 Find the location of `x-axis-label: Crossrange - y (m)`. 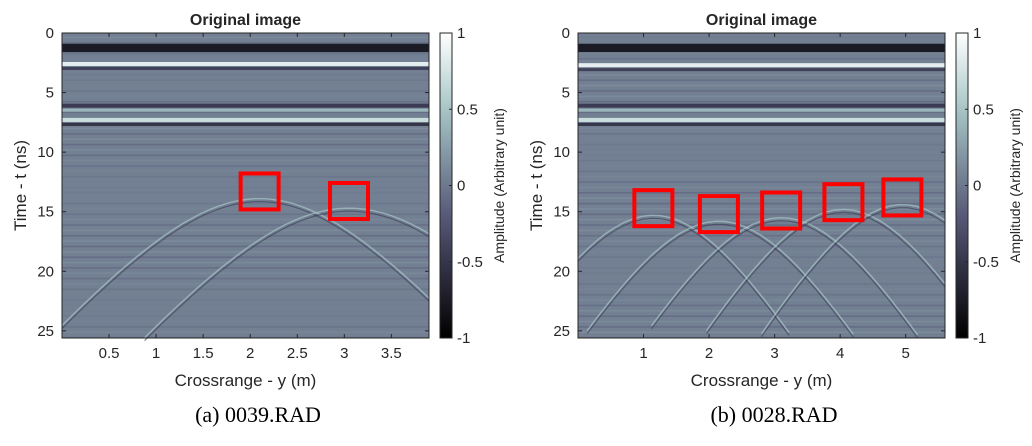

x-axis-label: Crossrange - y (m) is located at coordinates (246, 380).